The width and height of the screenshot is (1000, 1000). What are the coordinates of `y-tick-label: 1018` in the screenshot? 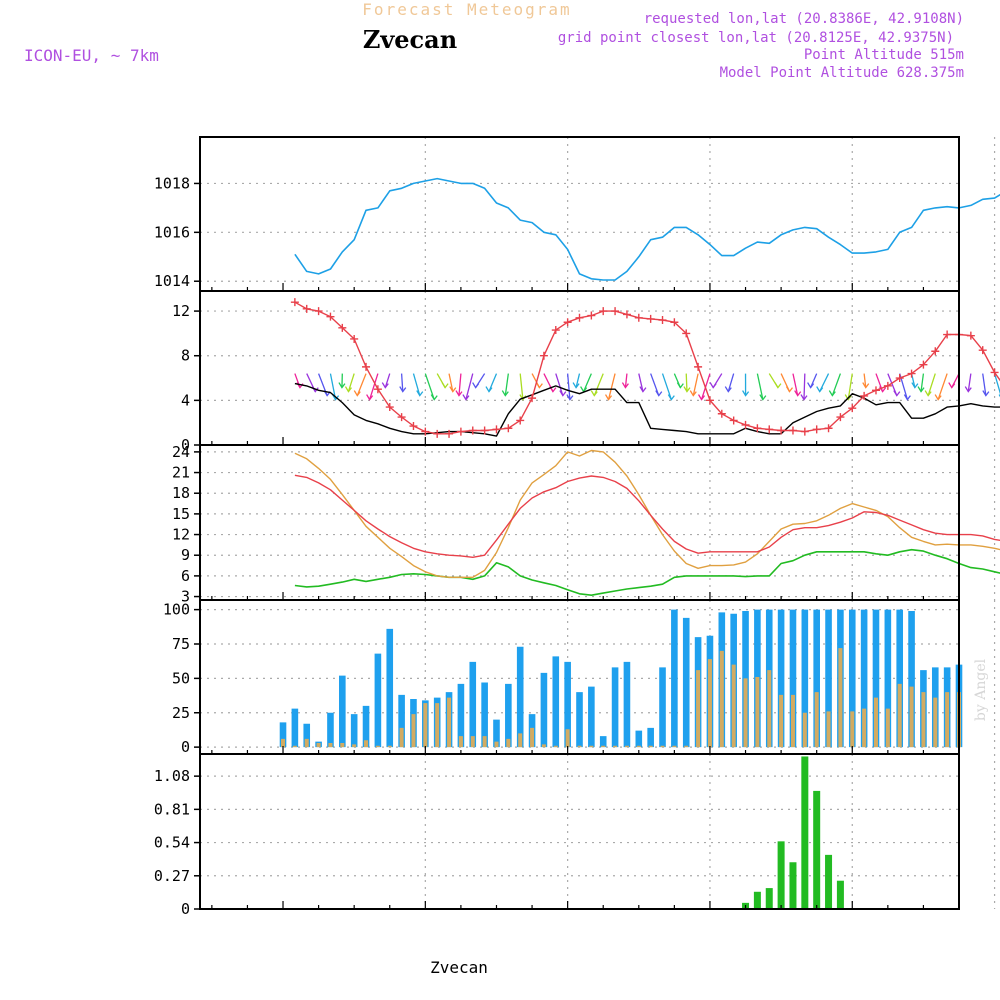 It's located at (172, 183).